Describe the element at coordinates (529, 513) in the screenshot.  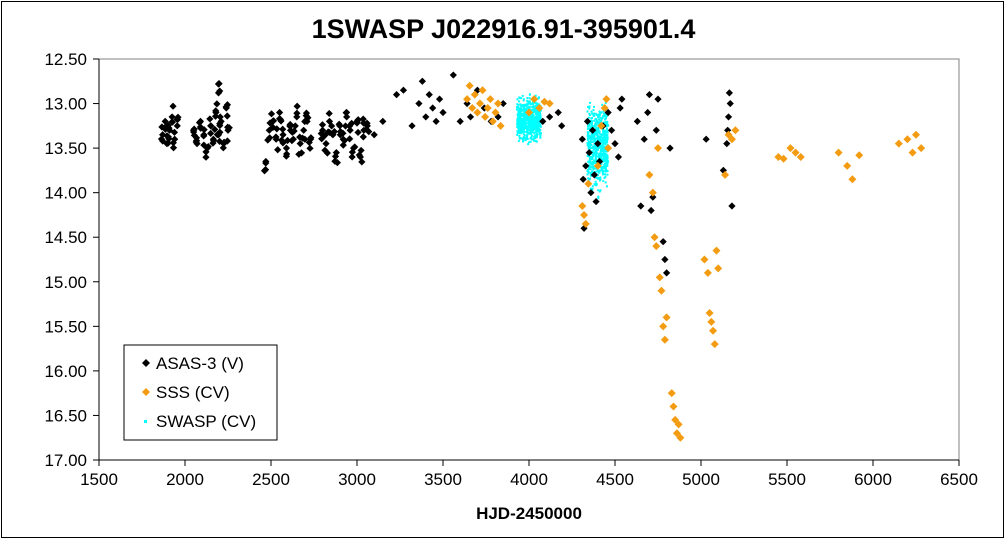
I see `x-axis-label: HJD-2450000` at that location.